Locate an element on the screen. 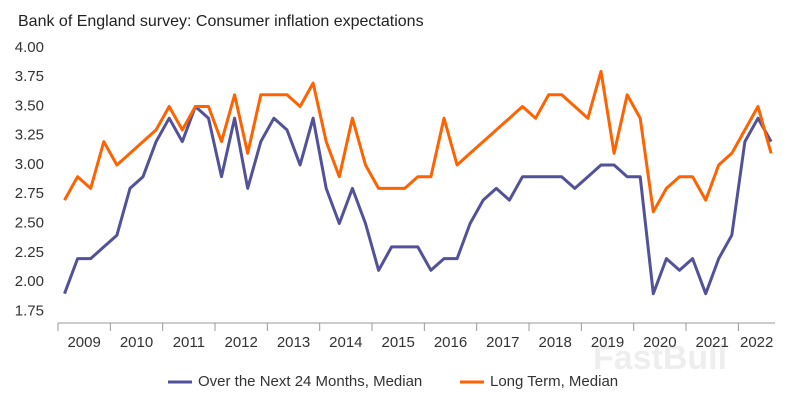 Image resolution: width=800 pixels, height=412 pixels. y-tick-label: 4.00 is located at coordinates (29, 47).